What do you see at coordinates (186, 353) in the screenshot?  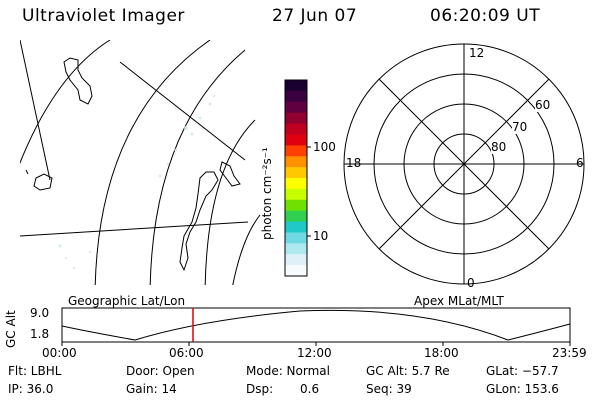 I see `timeline-xtick-1: 06:00` at bounding box center [186, 353].